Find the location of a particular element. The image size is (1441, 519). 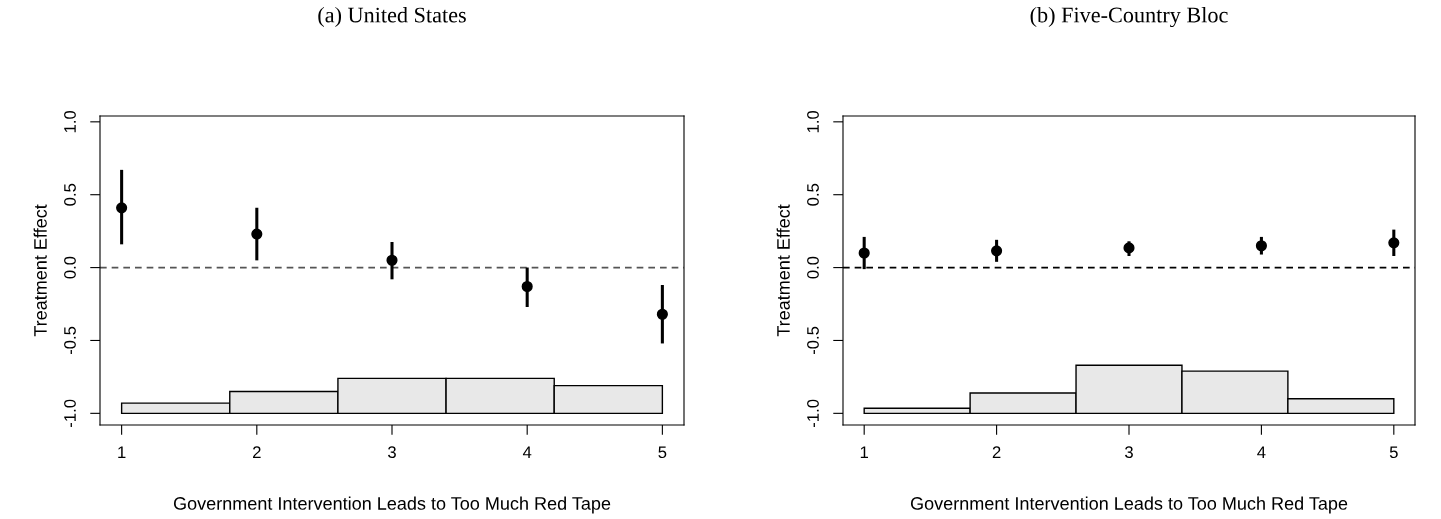

chart-title: (b) Five-Country Bloc is located at coordinates (1129, 17).